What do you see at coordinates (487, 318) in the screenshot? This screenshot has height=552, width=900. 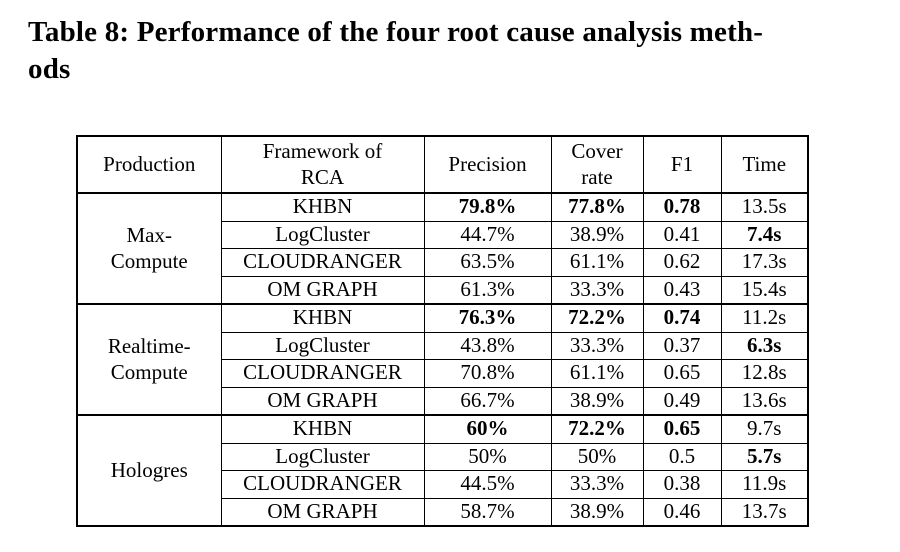 I see `precision-cell: 76.3%` at bounding box center [487, 318].